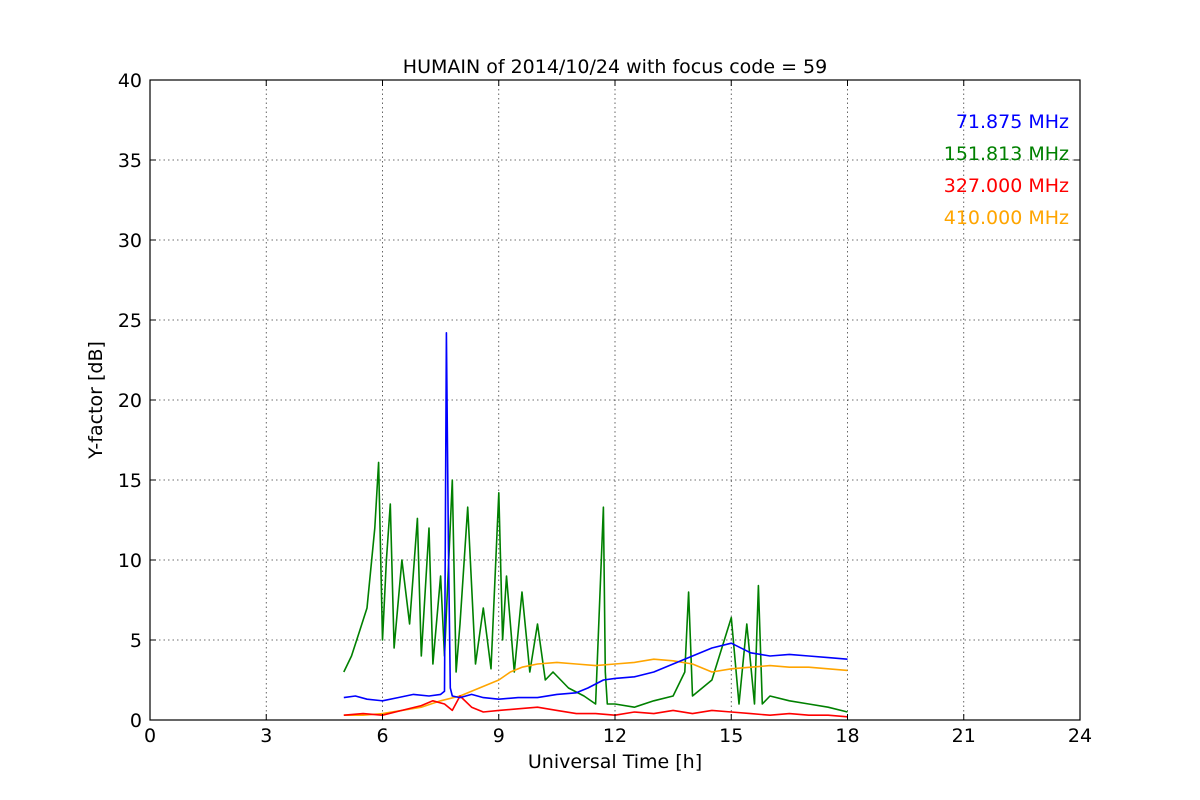 Image resolution: width=1200 pixels, height=800 pixels. I want to click on x-axis-label: Universal Time [h], so click(615, 762).